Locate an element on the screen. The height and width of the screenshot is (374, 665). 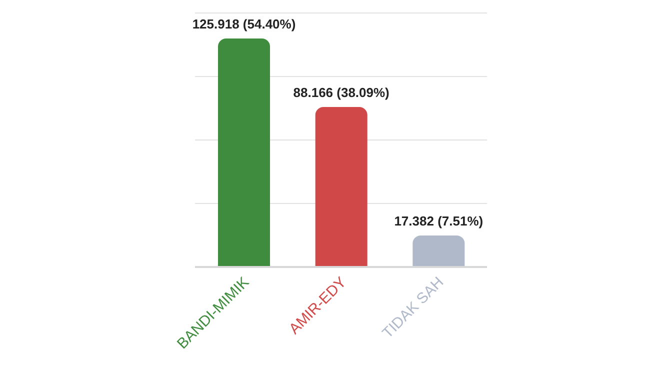
data-label: 88.166 (38.09%) is located at coordinates (341, 92).